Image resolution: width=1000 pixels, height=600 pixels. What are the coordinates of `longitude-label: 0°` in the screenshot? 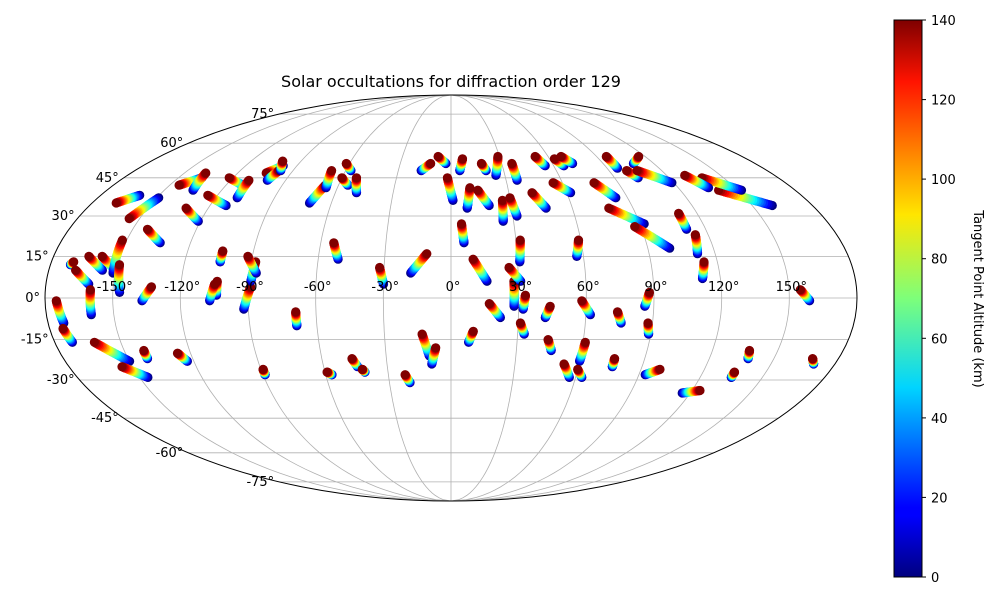 It's located at (453, 287).